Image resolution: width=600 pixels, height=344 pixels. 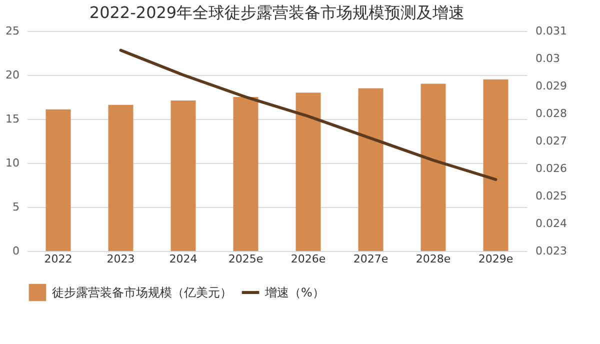 I want to click on y2-tick-label: 0.025, so click(x=551, y=196).